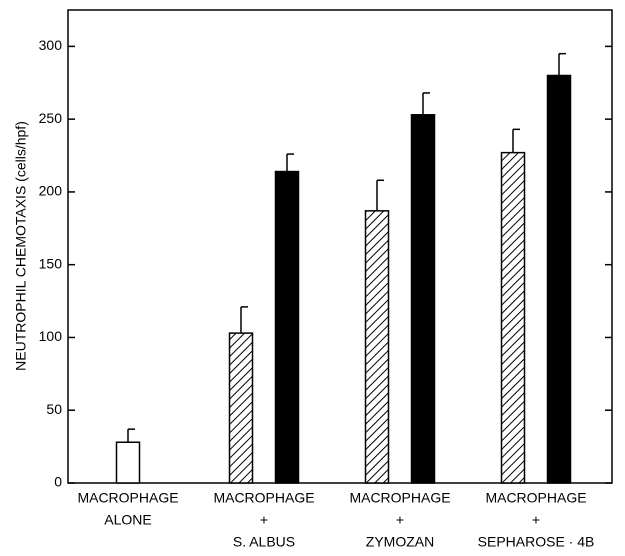  Describe the element at coordinates (51, 336) in the screenshot. I see `y-tick-label: 100` at that location.